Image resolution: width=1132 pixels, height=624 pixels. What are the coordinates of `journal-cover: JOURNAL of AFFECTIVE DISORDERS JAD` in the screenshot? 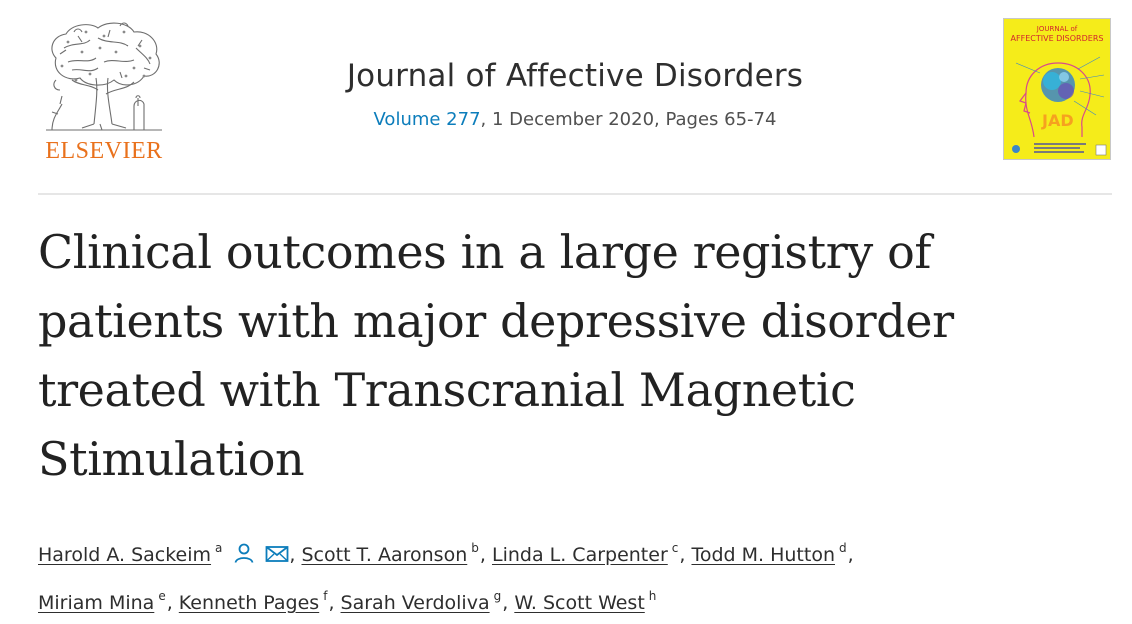 It's located at (1057, 89).